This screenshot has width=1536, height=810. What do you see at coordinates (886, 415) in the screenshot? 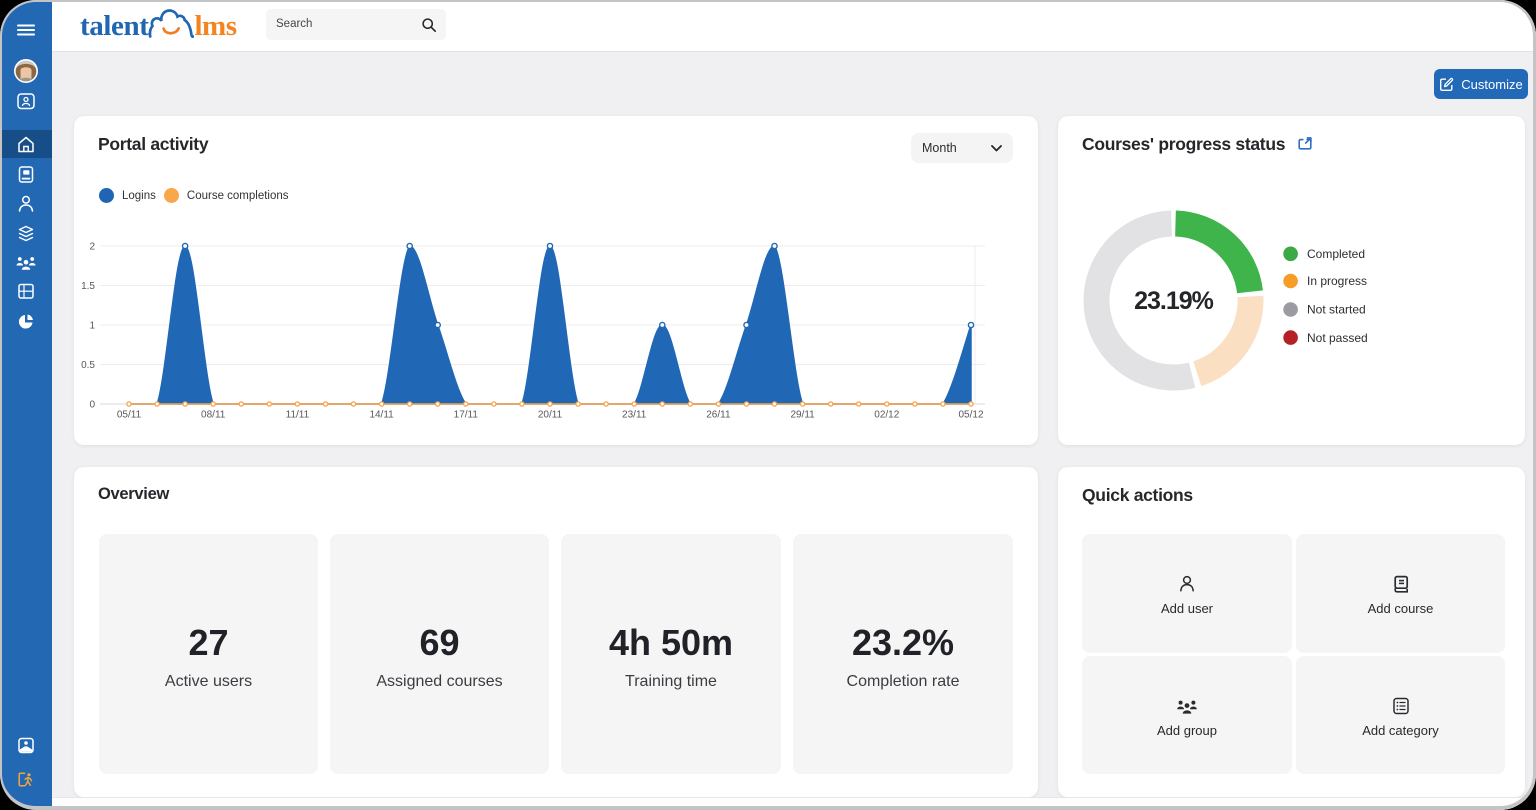
I see `svg-text: 02/12` at bounding box center [886, 415].